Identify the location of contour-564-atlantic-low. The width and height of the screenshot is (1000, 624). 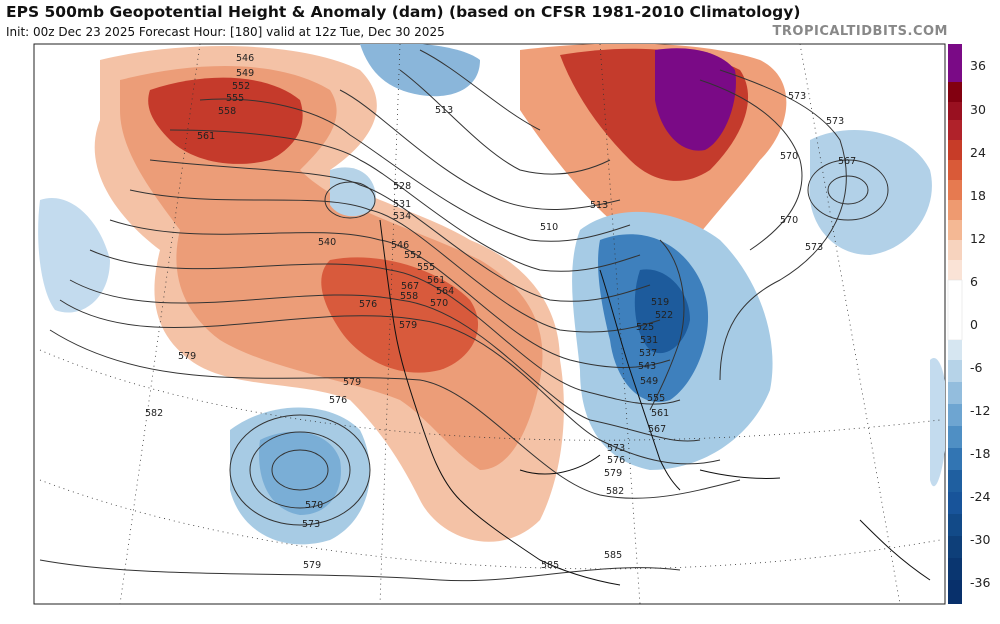
(848, 190).